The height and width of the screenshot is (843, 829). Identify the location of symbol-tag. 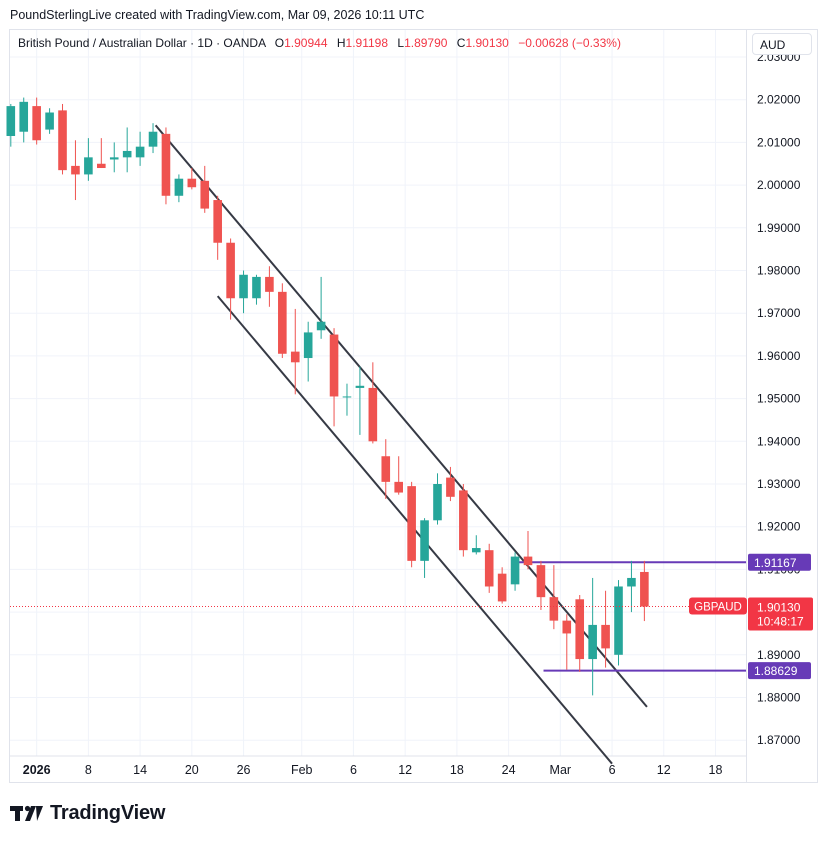
(718, 606).